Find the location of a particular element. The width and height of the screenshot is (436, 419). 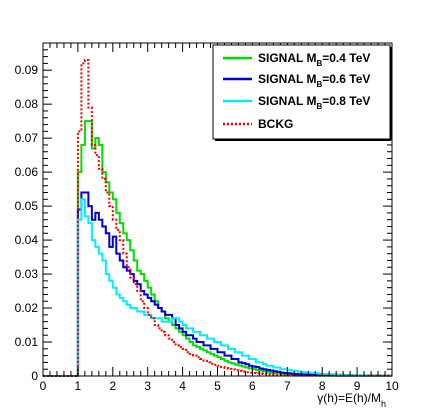

y-tick-label: 0.01 is located at coordinates (27, 342).